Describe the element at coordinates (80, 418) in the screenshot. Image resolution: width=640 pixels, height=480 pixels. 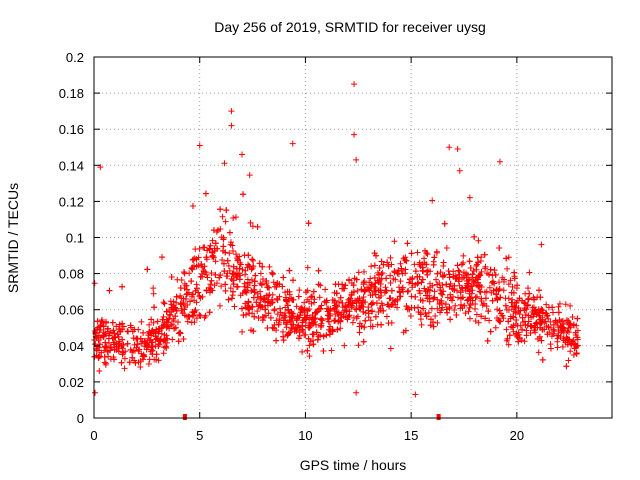
I see `y-tick-label: 0` at that location.